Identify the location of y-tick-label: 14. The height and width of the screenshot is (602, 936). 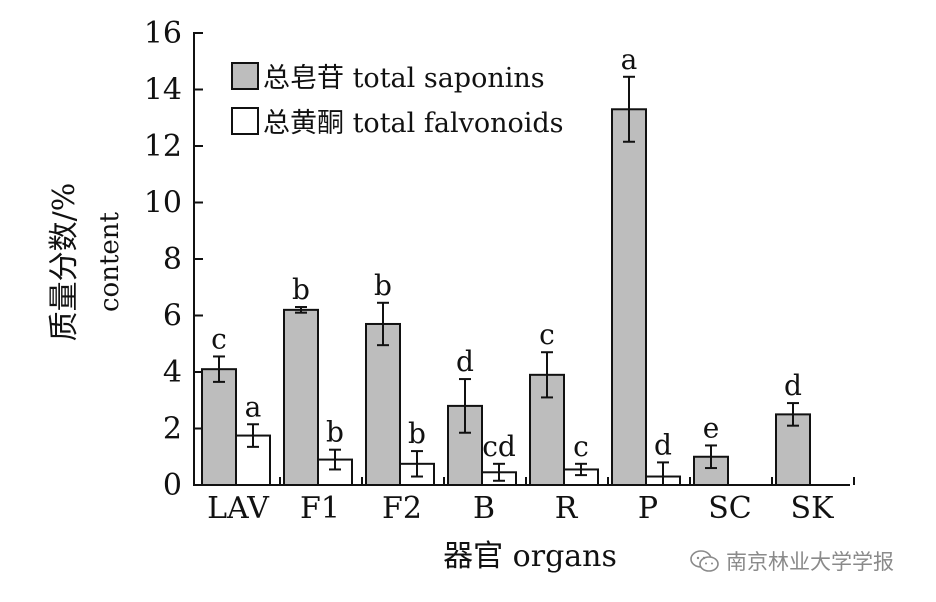
(163, 90).